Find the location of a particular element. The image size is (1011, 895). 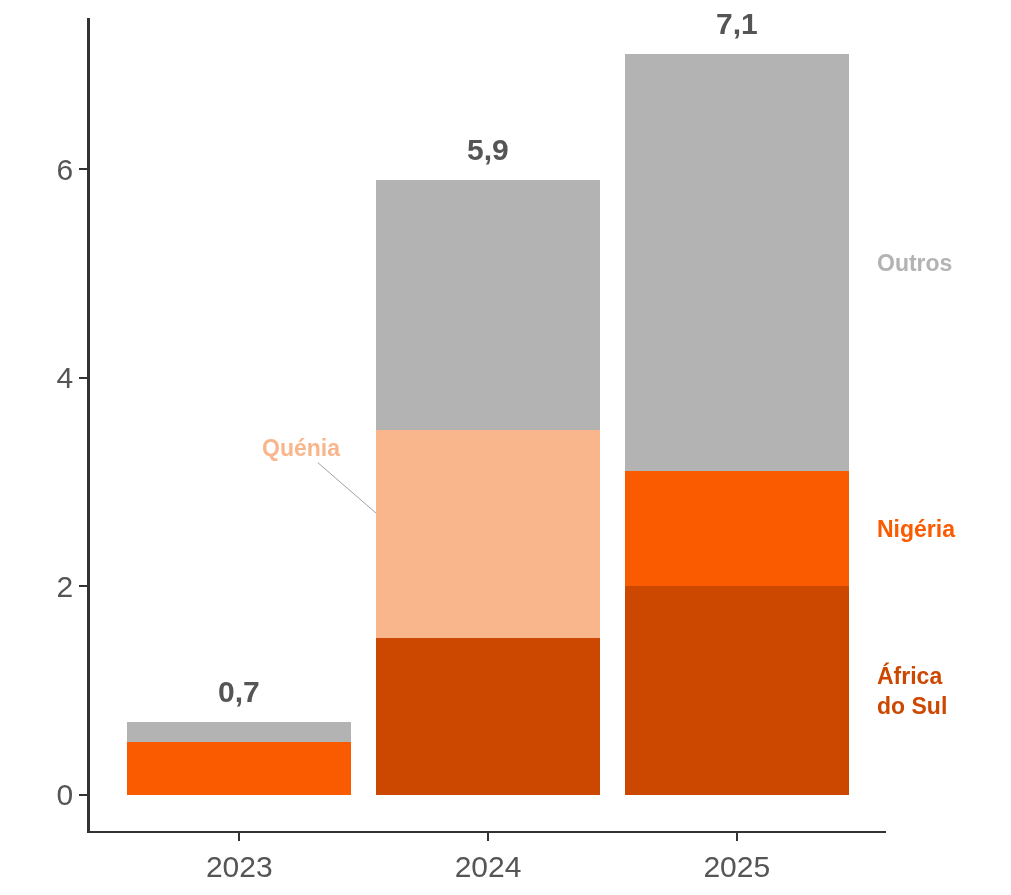

series-label: África do Sul is located at coordinates (912, 690).